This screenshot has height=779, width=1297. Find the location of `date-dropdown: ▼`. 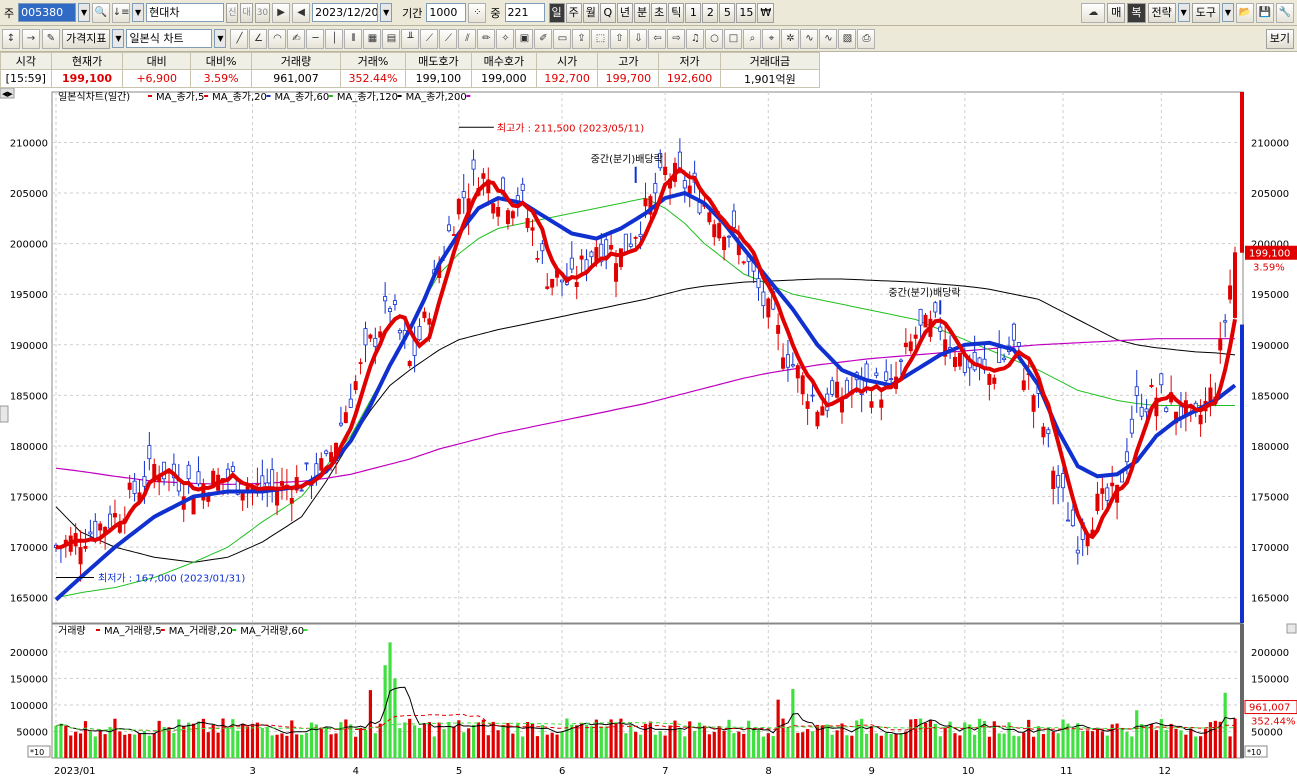

date-dropdown: ▼ is located at coordinates (386, 12).